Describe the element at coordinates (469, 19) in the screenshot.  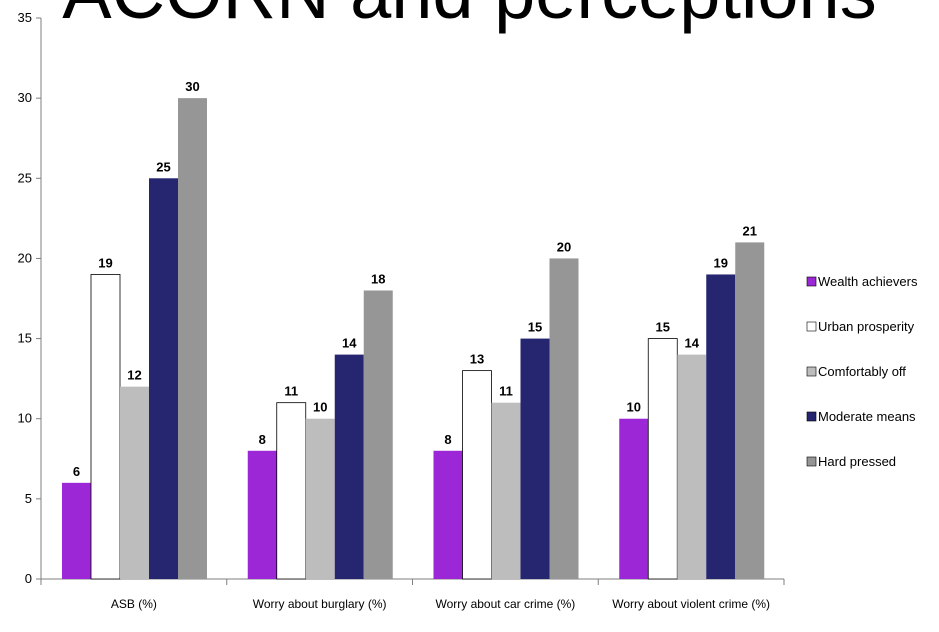
I see `chart-title: ACORN and perceptions` at that location.